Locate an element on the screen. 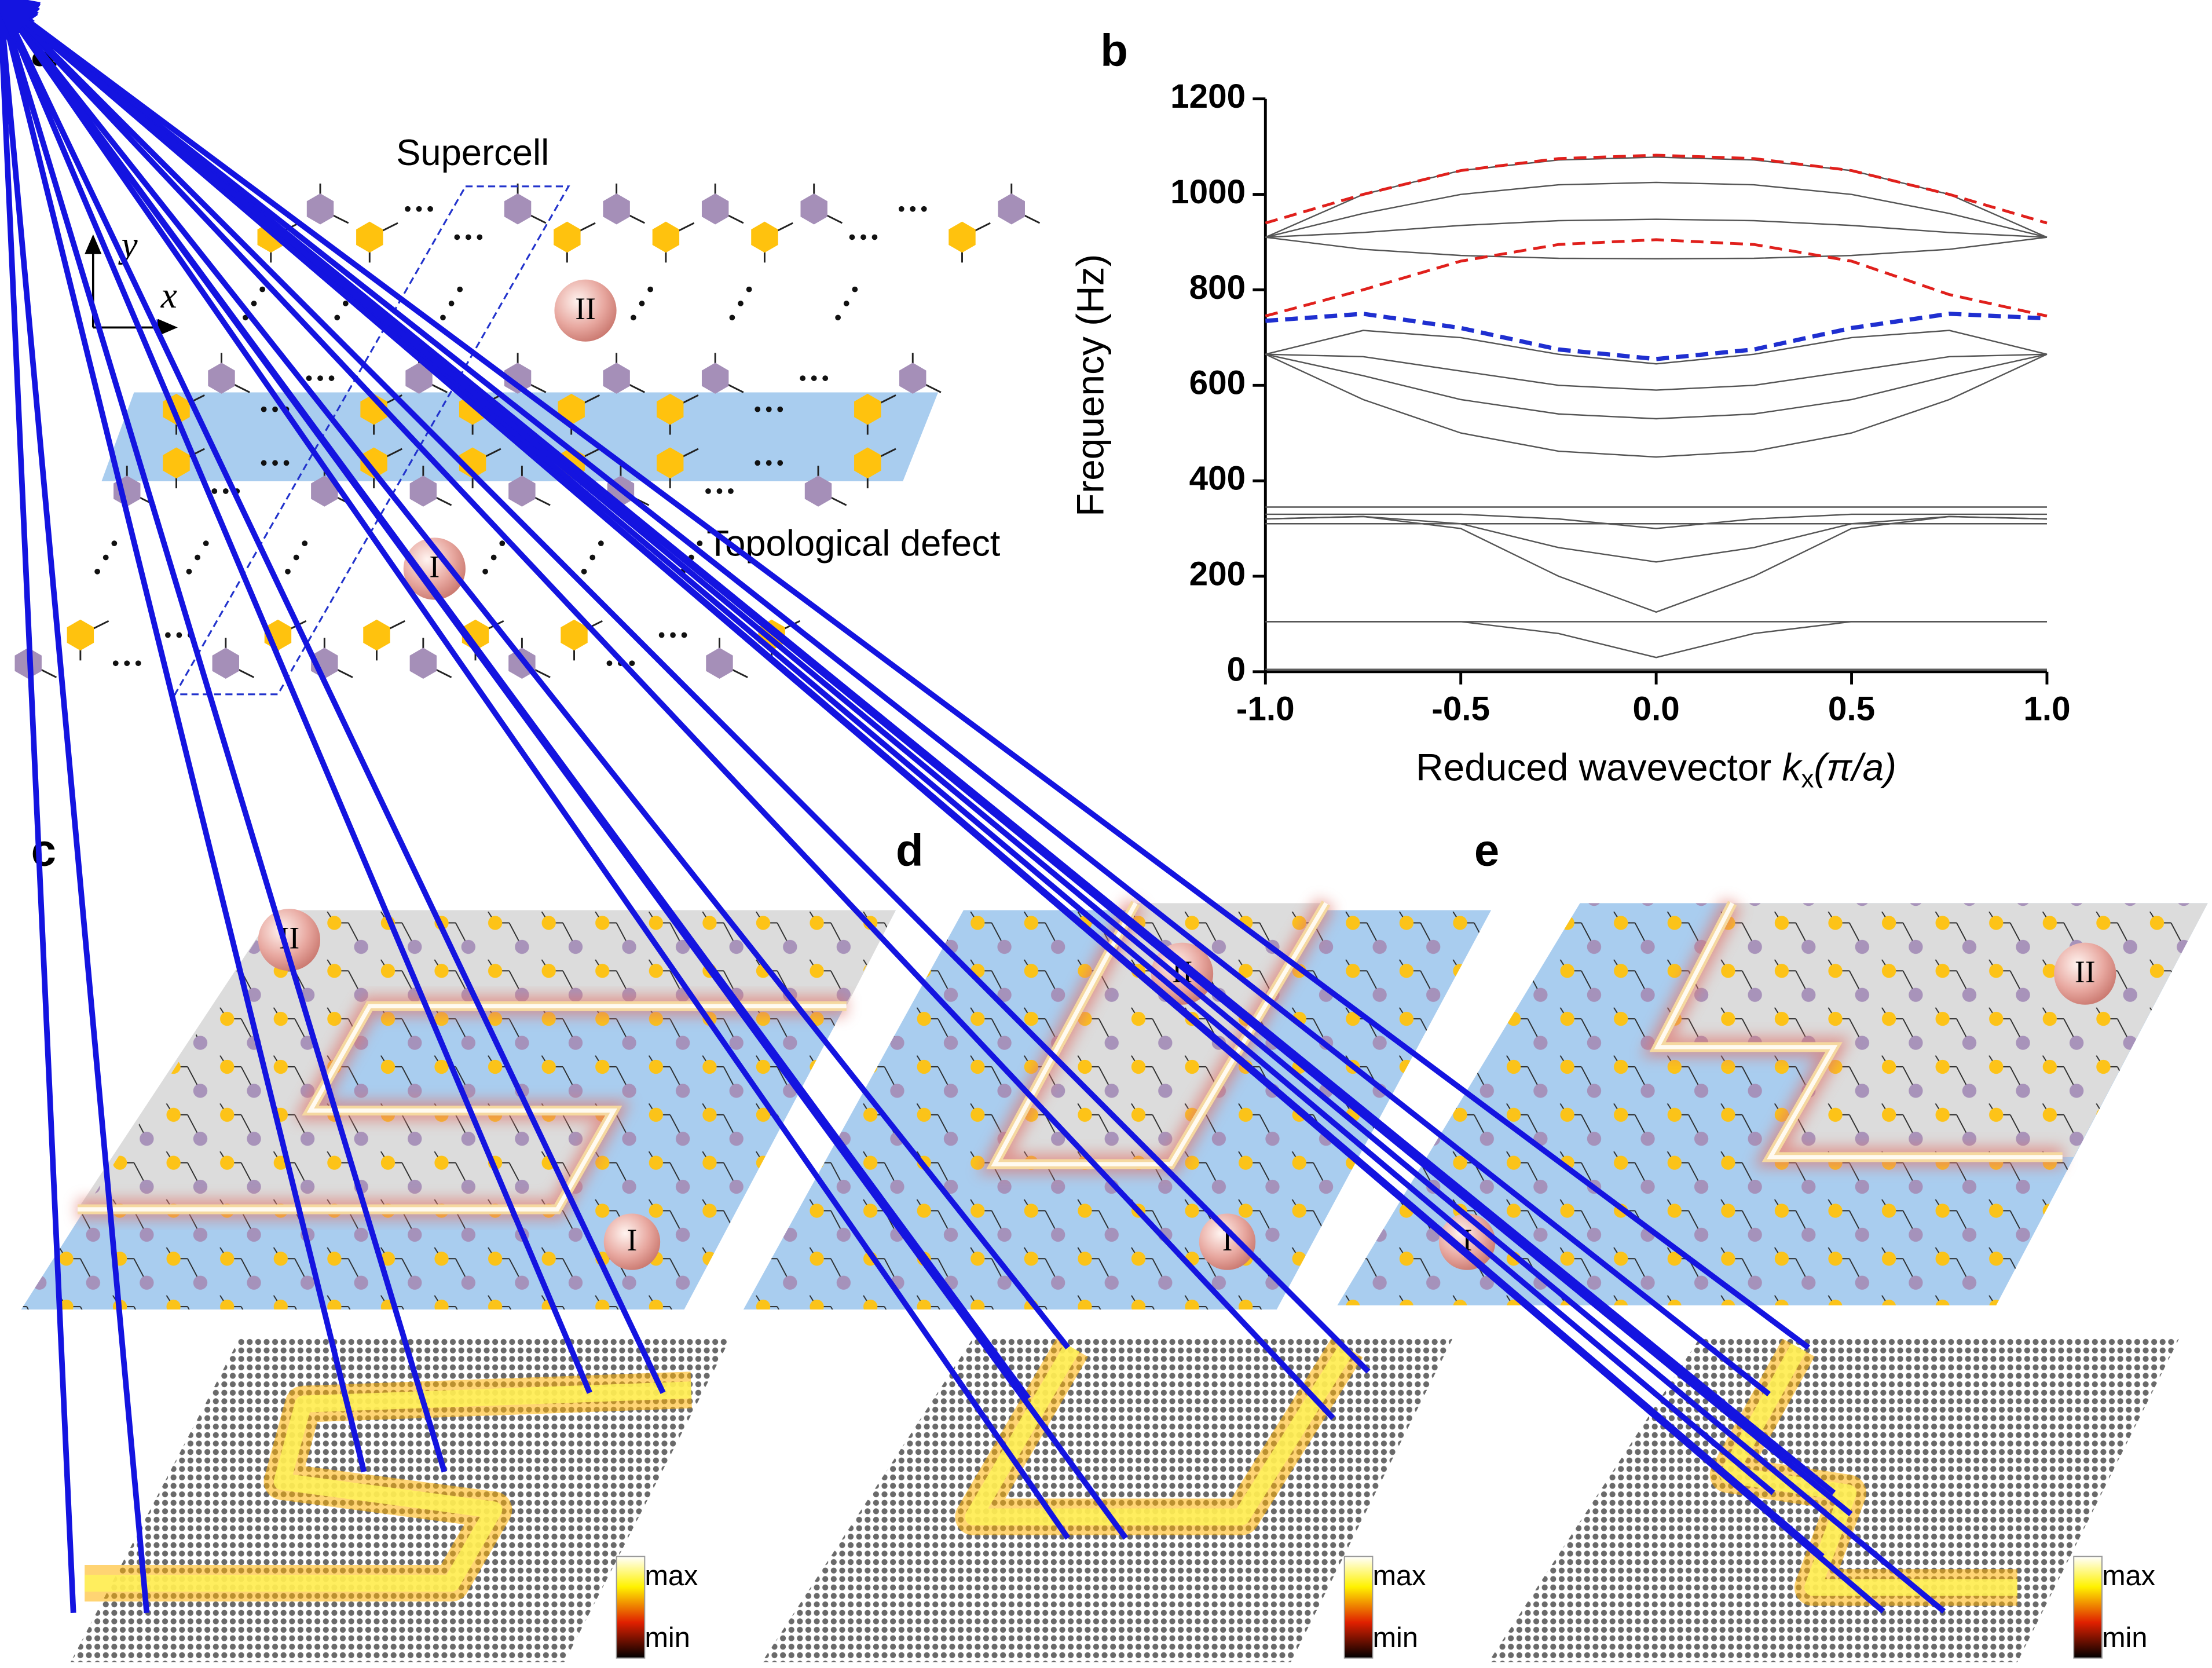 The width and height of the screenshot is (2212, 1668). y-axis-label: Frequency (Hz) is located at coordinates (1089, 385).